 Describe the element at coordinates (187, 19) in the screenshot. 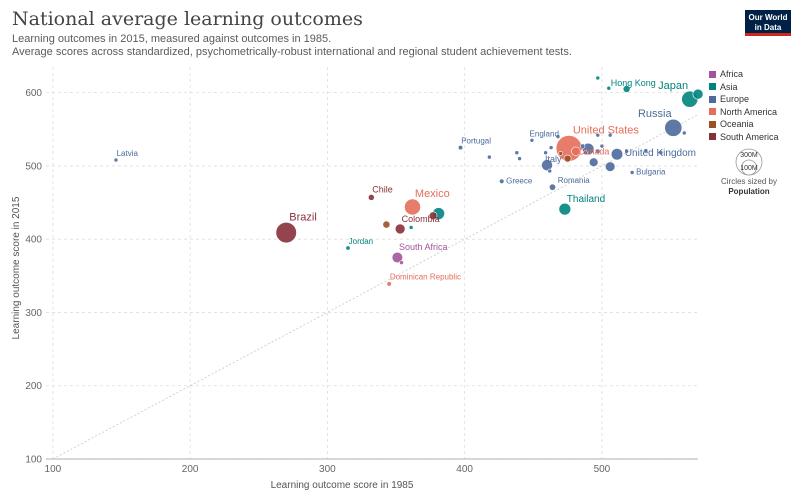

I see `chart-title: National average learning outcomes` at that location.